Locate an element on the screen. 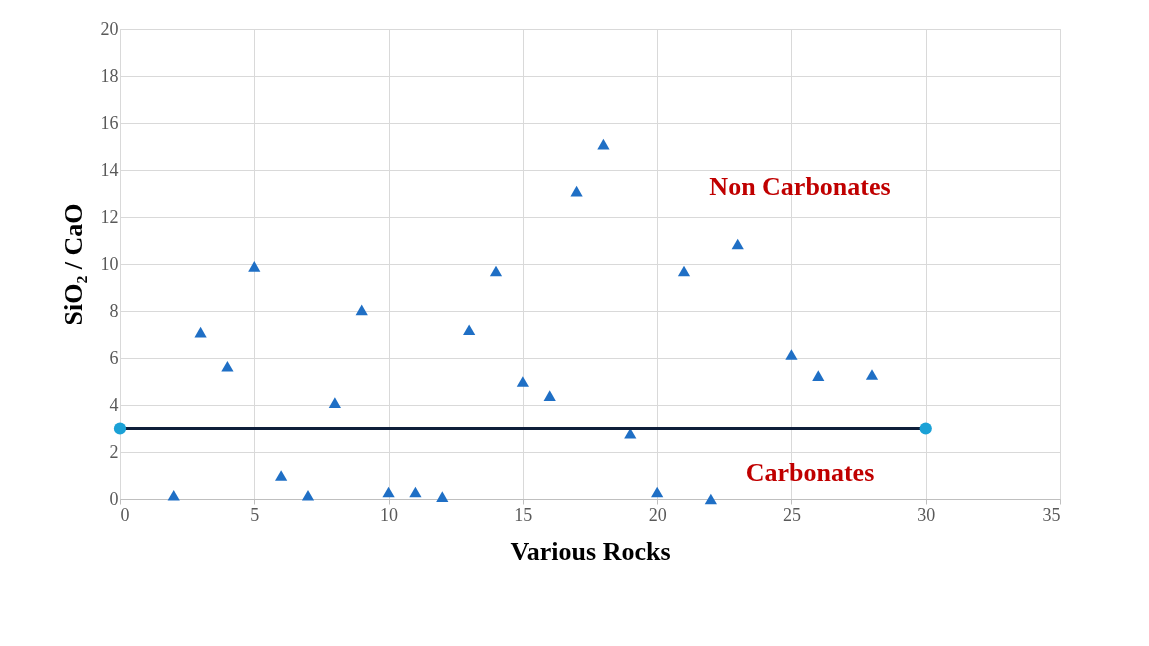  x-tick-label: 35 is located at coordinates (1051, 514).